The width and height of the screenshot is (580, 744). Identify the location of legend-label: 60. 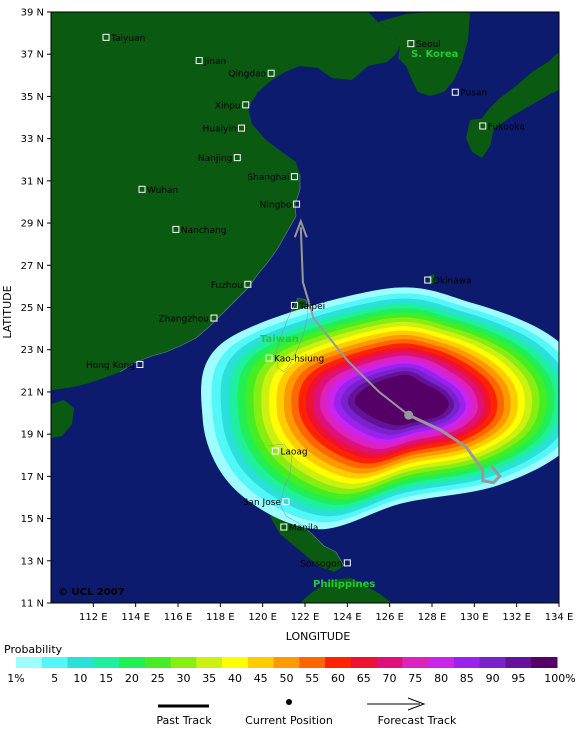
(338, 678).